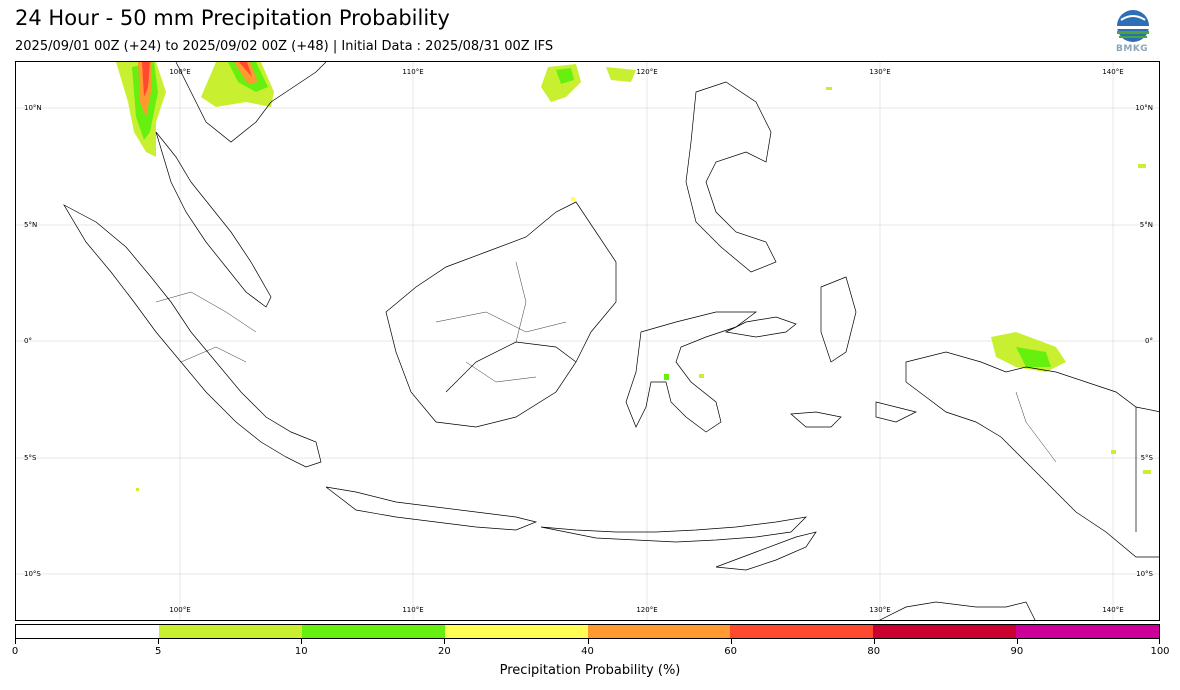 The width and height of the screenshot is (1180, 690). I want to click on colorbar-tick-label: 90, so click(1017, 651).